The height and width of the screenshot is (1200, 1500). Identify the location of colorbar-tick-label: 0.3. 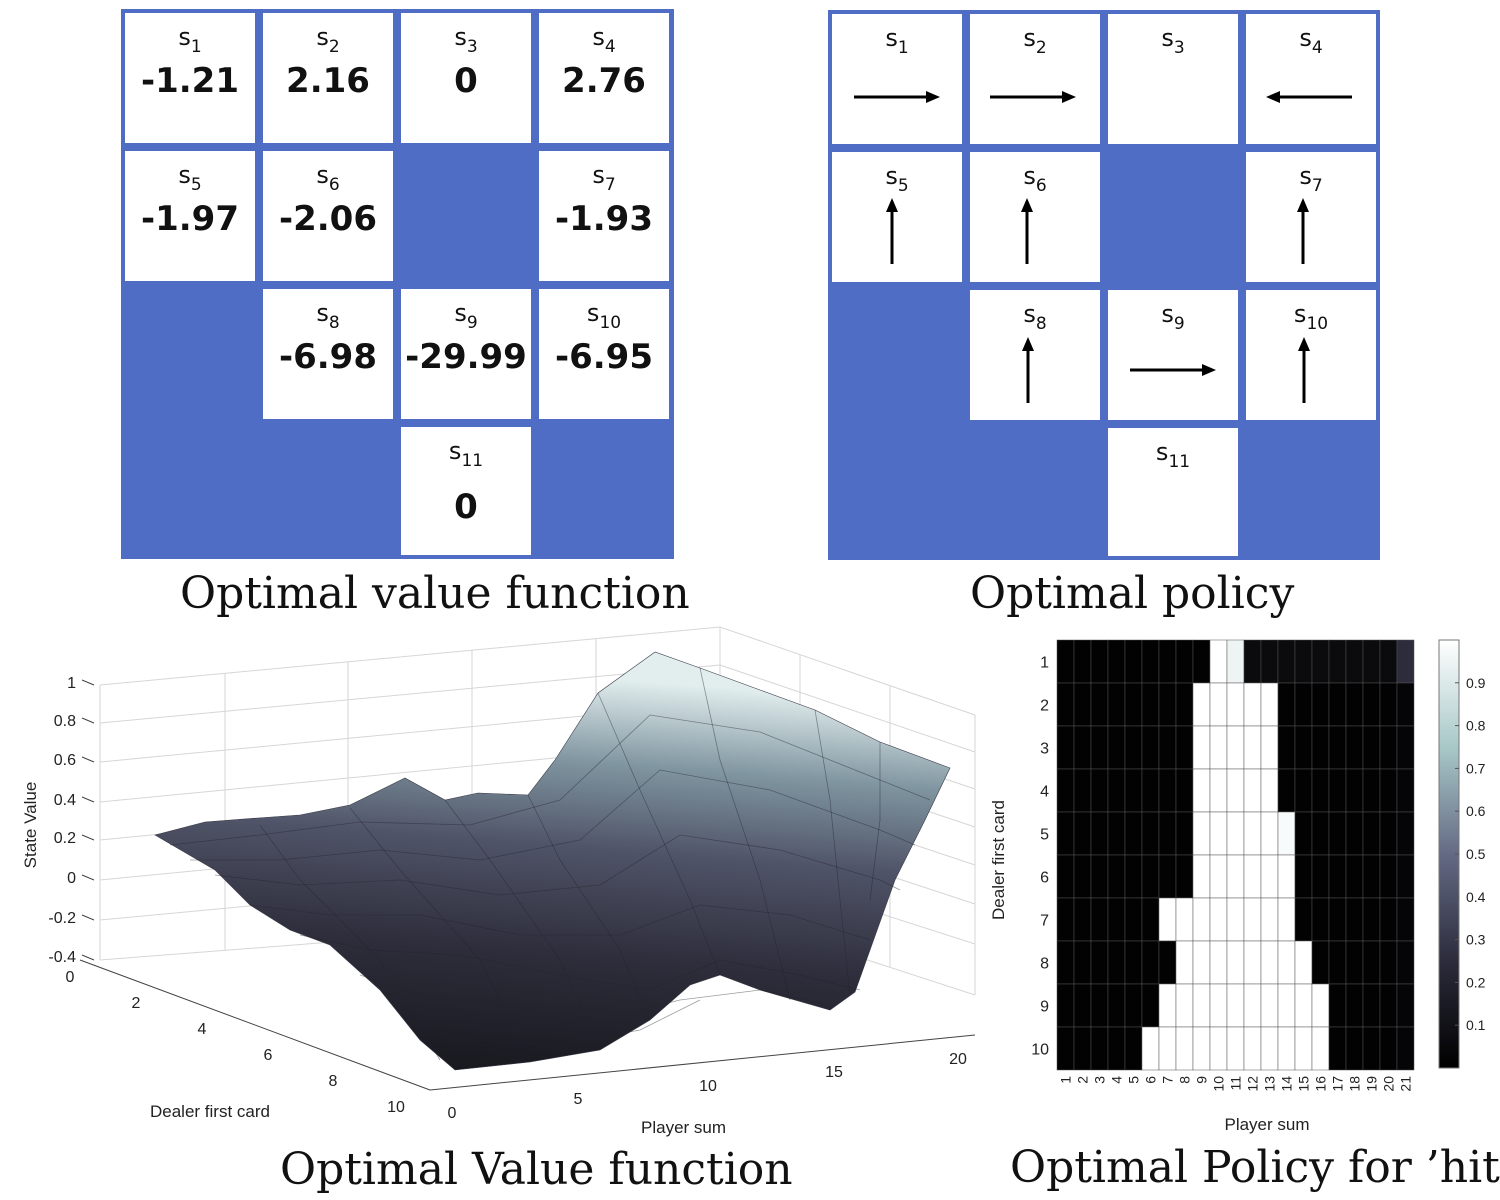
(1476, 940).